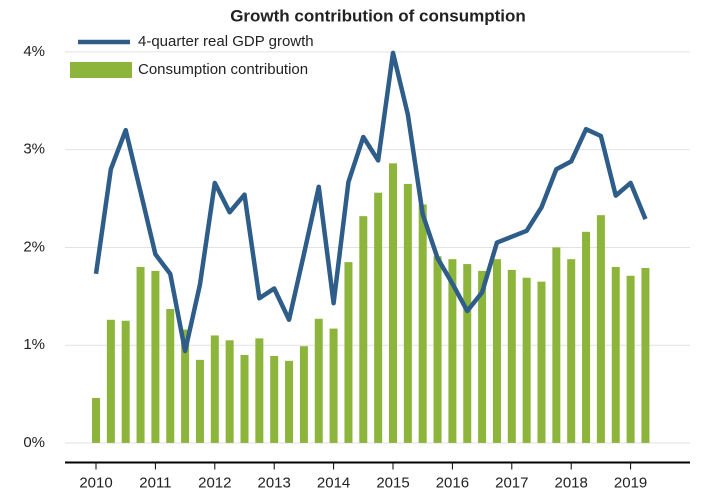 The image size is (701, 498). I want to click on y-tick-label: 1%, so click(34, 344).